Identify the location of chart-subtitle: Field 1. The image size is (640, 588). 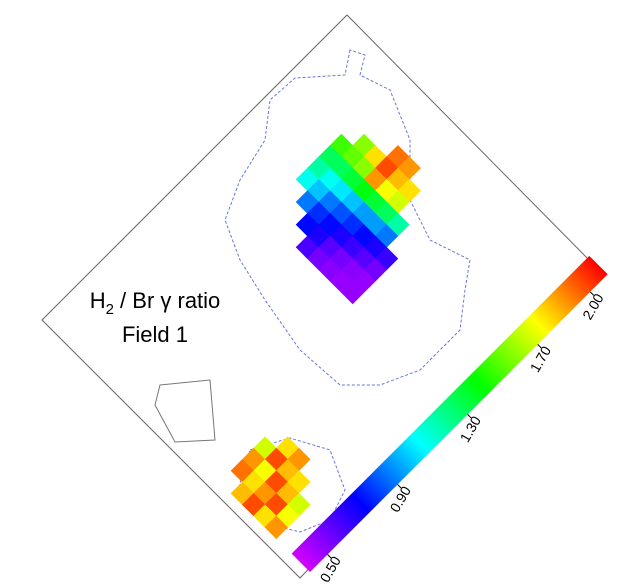
(155, 334).